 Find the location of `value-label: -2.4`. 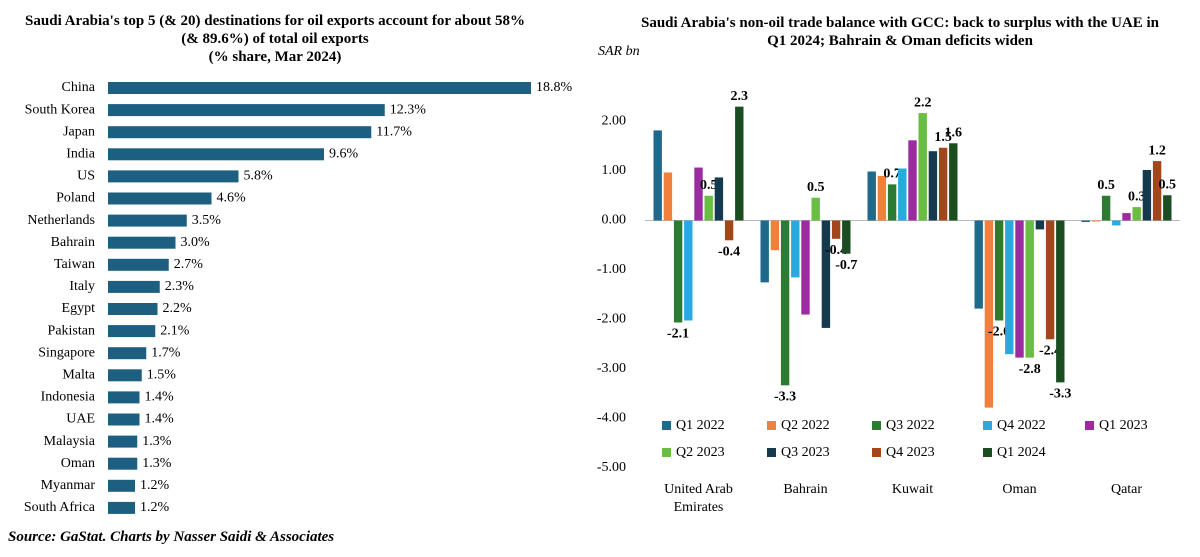

value-label: -2.4 is located at coordinates (1050, 351).